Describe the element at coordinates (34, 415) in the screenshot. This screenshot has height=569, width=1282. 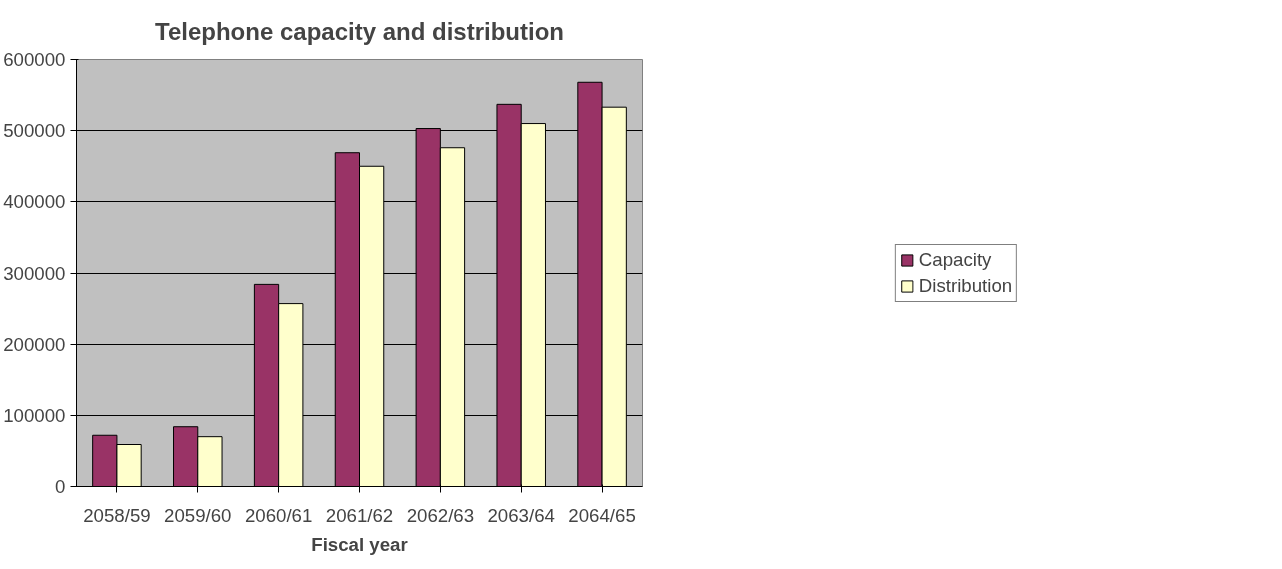
I see `y-tick-label: 100000` at that location.